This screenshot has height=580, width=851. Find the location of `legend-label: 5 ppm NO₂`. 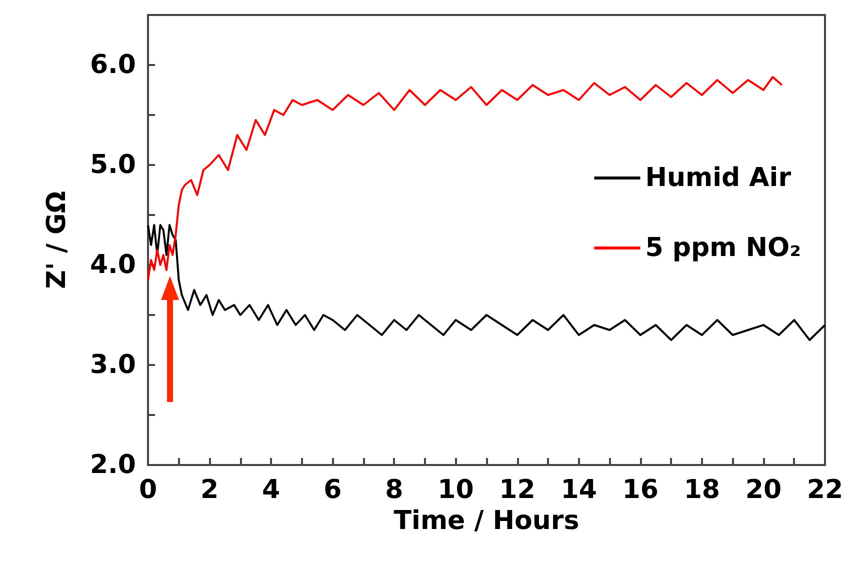

legend-label: 5 ppm NO₂ is located at coordinates (723, 248).